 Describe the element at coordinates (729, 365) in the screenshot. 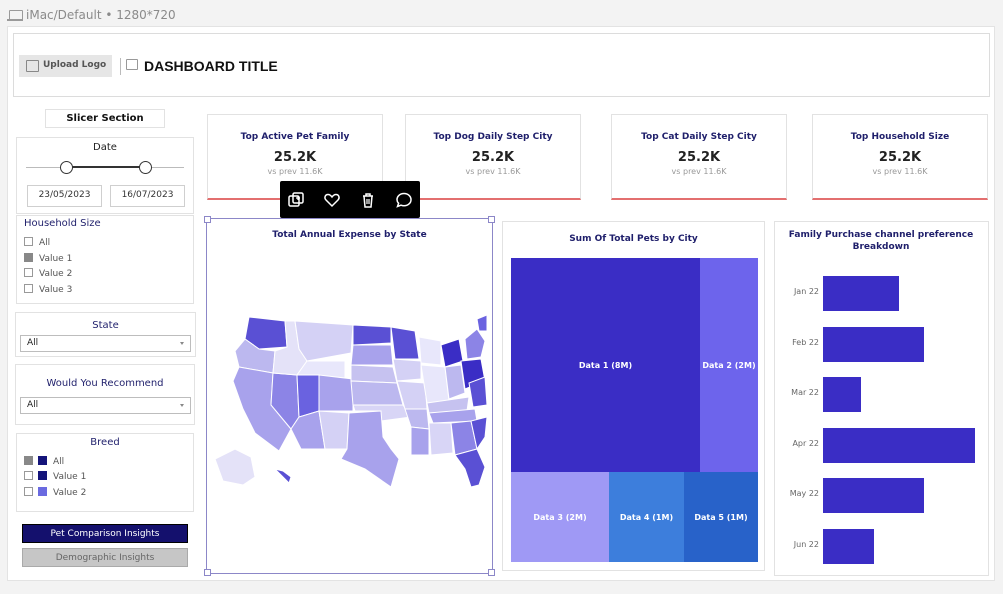

I see `treemap-cell: Data 2 (2M)` at that location.